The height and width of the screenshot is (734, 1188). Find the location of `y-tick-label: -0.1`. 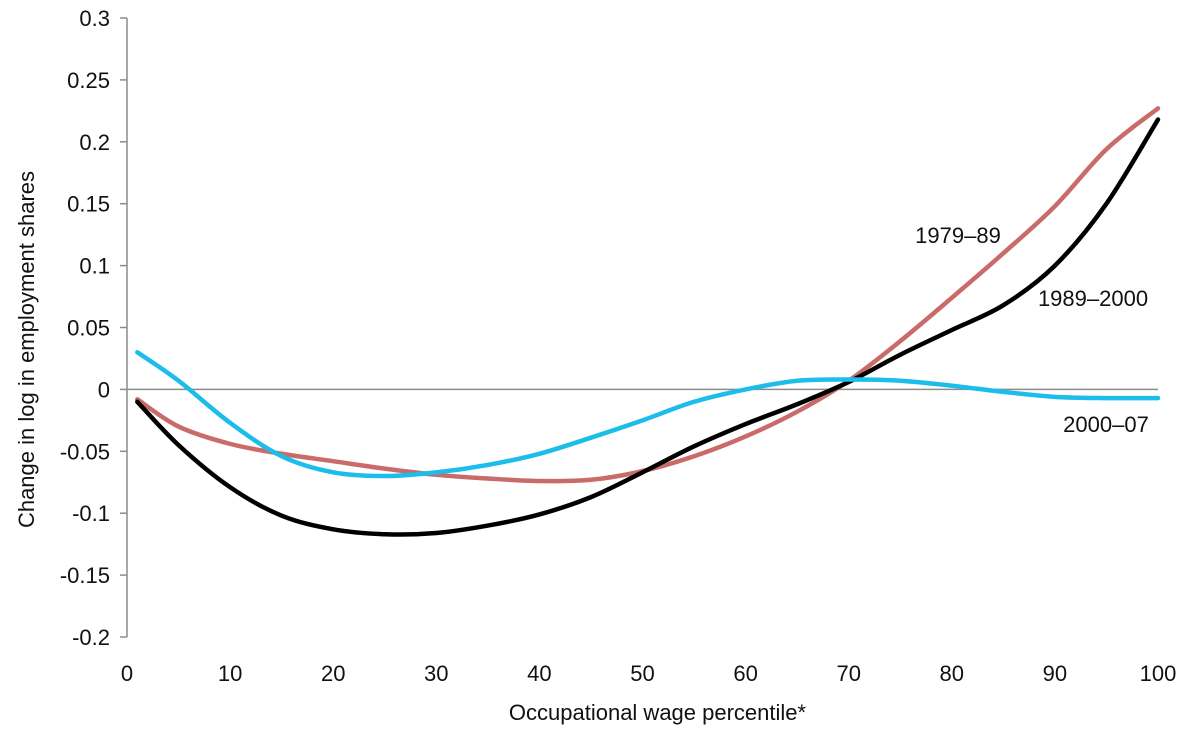

y-tick-label: -0.1 is located at coordinates (91, 513).